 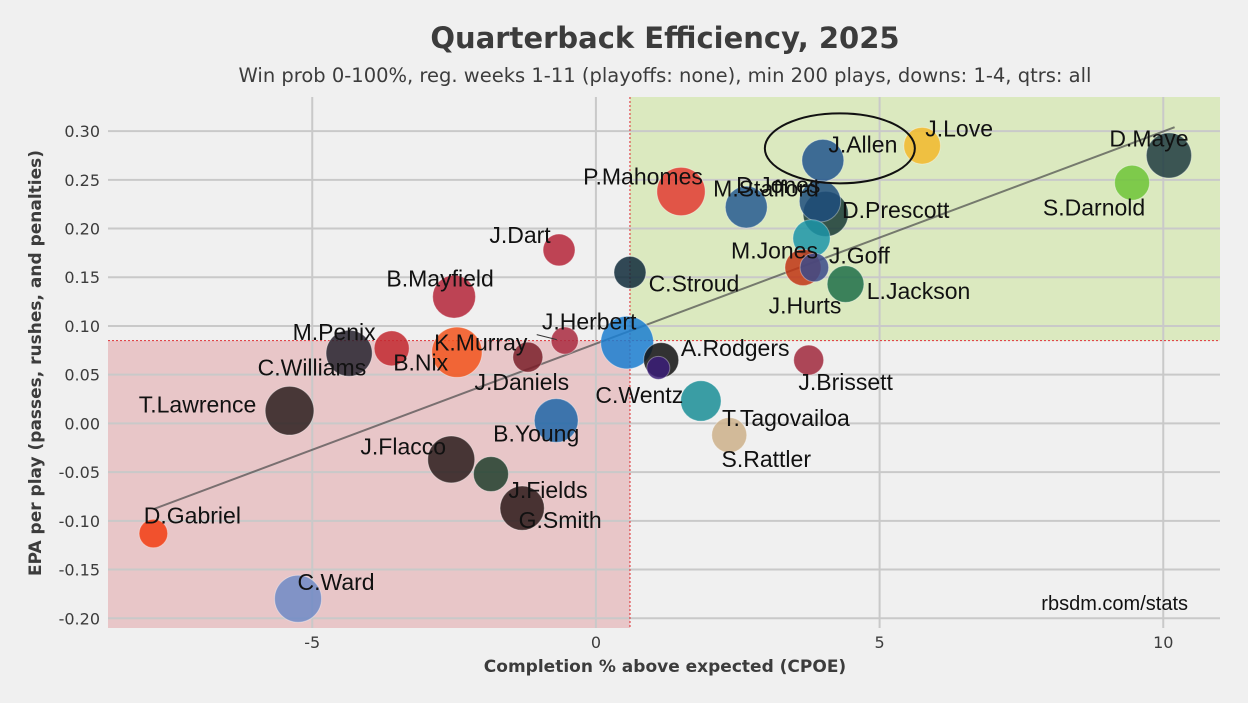 What do you see at coordinates (547, 490) in the screenshot?
I see `point-label-j-fields: J.Fields` at bounding box center [547, 490].